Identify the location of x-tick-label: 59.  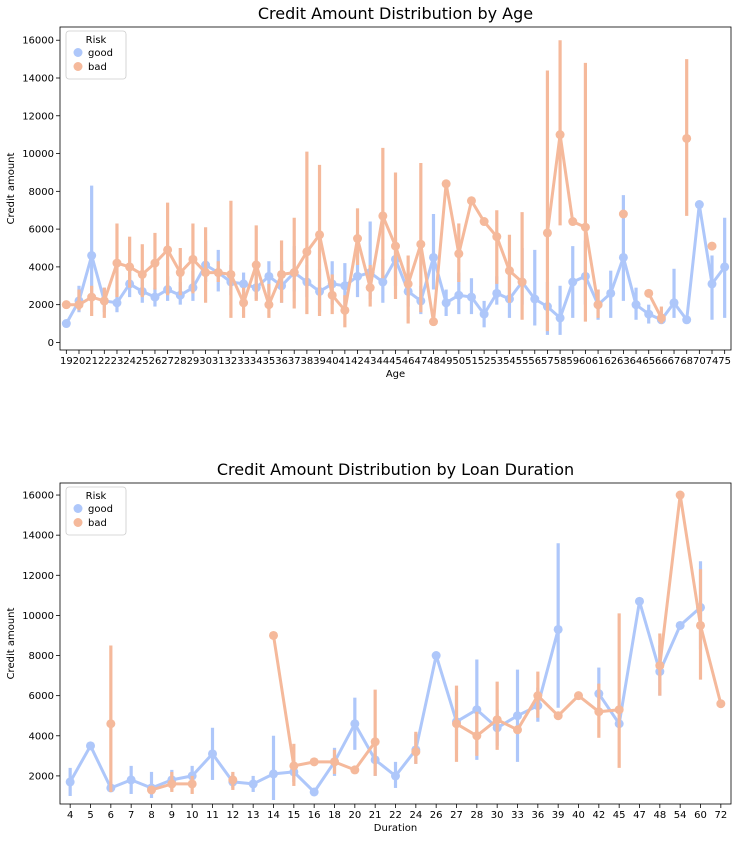
(572, 361).